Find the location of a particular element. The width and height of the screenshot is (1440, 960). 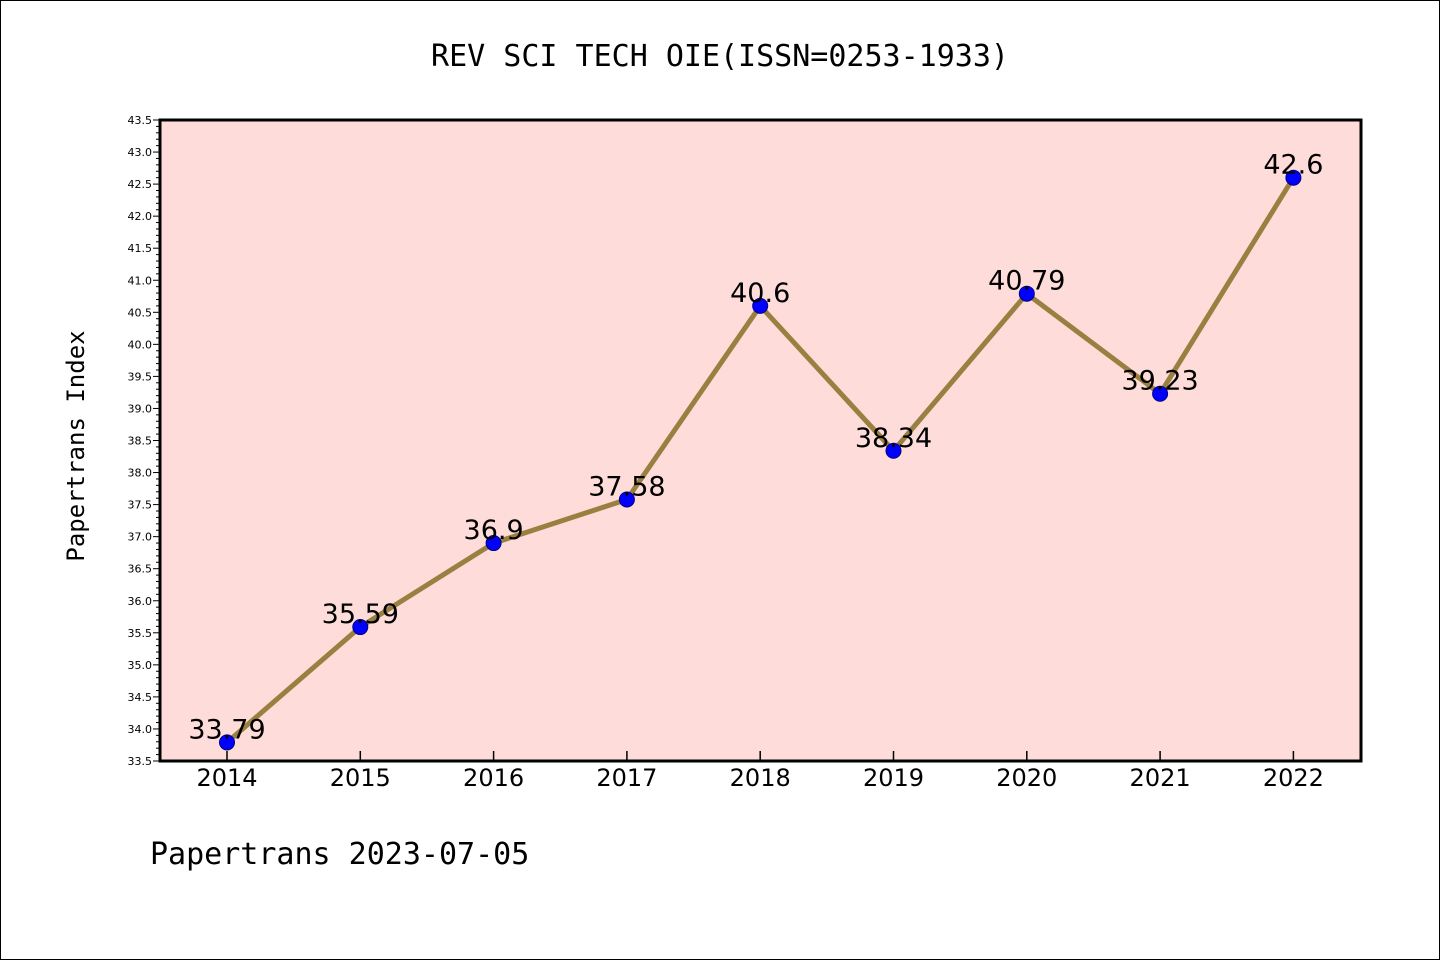

y-tick-label: 37.5 is located at coordinates (140, 505).